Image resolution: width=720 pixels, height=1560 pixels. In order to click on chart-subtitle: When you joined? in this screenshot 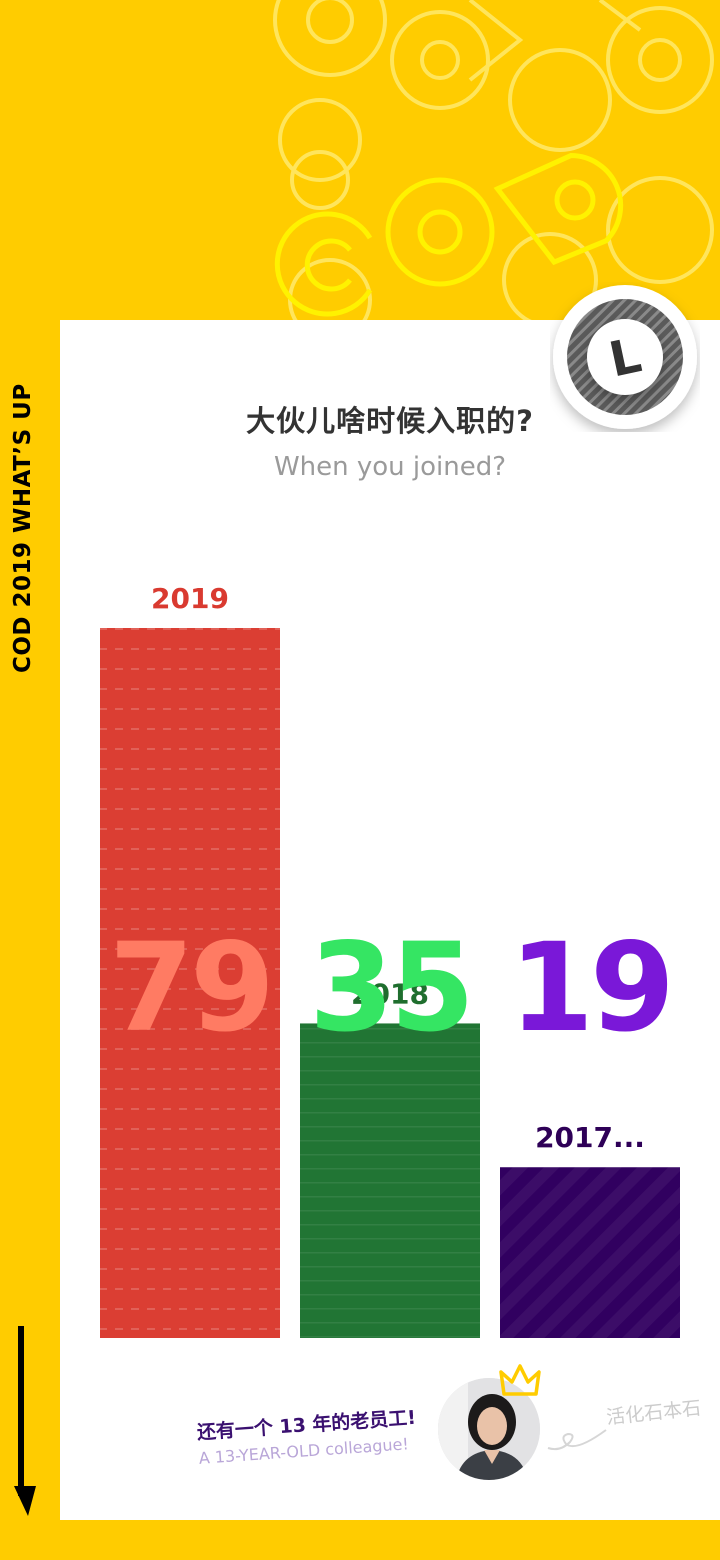, I will do `click(390, 467)`.